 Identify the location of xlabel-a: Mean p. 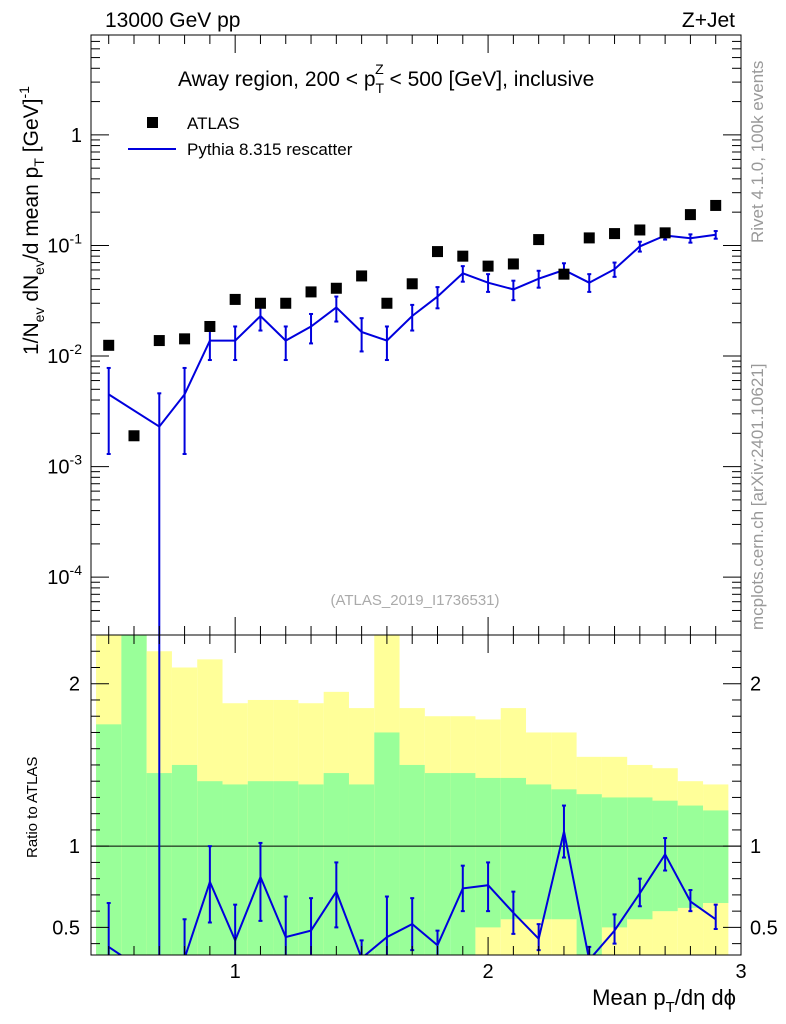
(628, 997).